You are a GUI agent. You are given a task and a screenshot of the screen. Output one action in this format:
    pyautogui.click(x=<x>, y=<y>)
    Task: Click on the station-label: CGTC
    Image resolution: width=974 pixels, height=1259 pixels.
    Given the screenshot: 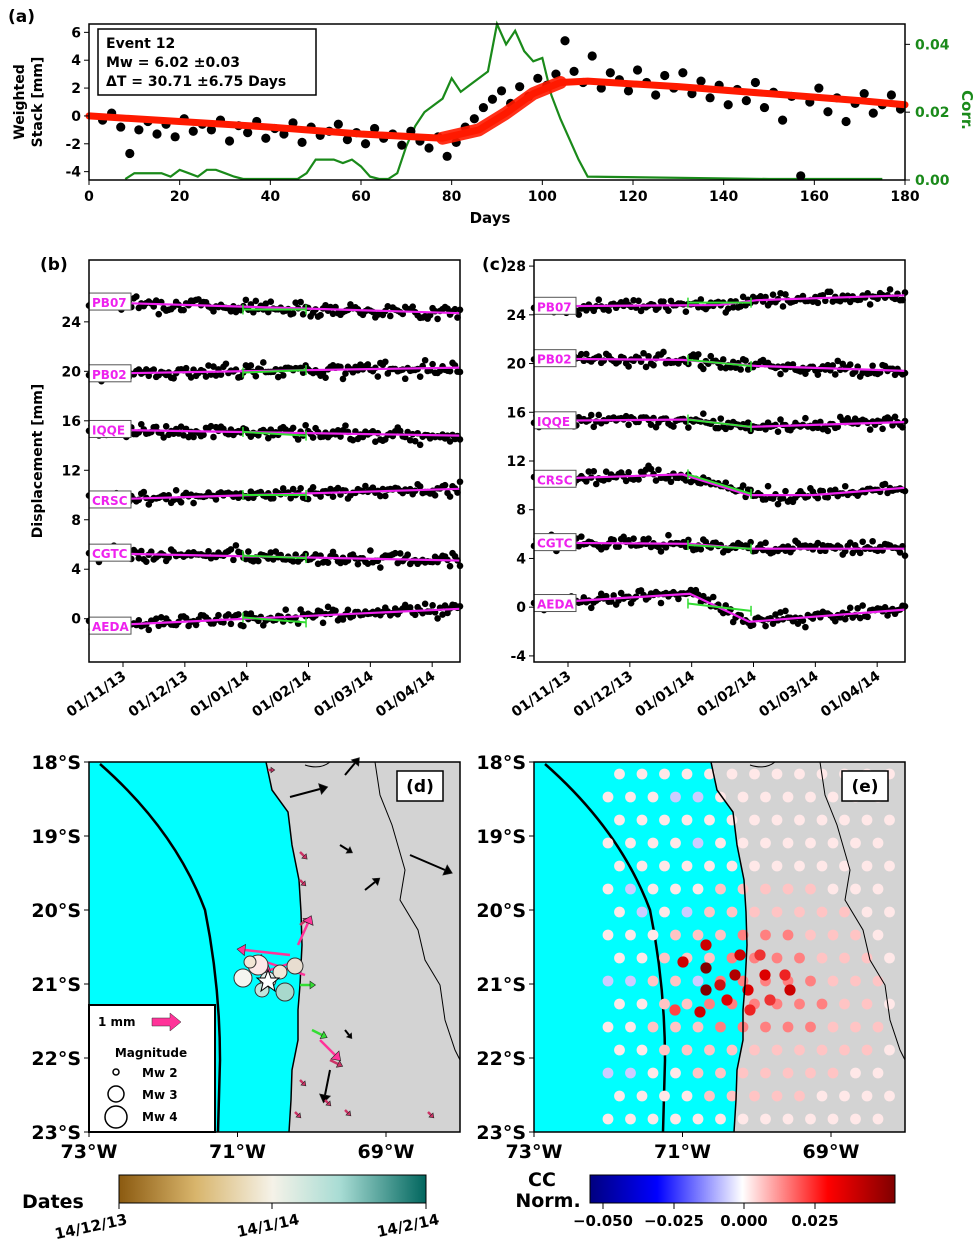 What is the action you would take?
    pyautogui.click(x=110, y=554)
    